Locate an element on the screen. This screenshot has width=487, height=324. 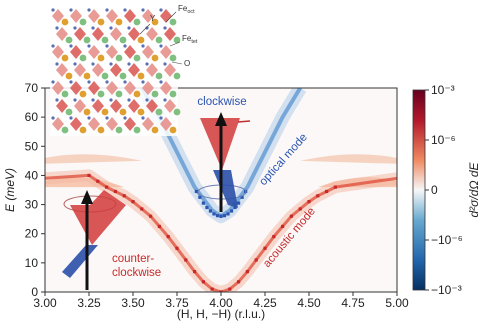
crystal-label-y: Y is located at coordinates (153, 18).